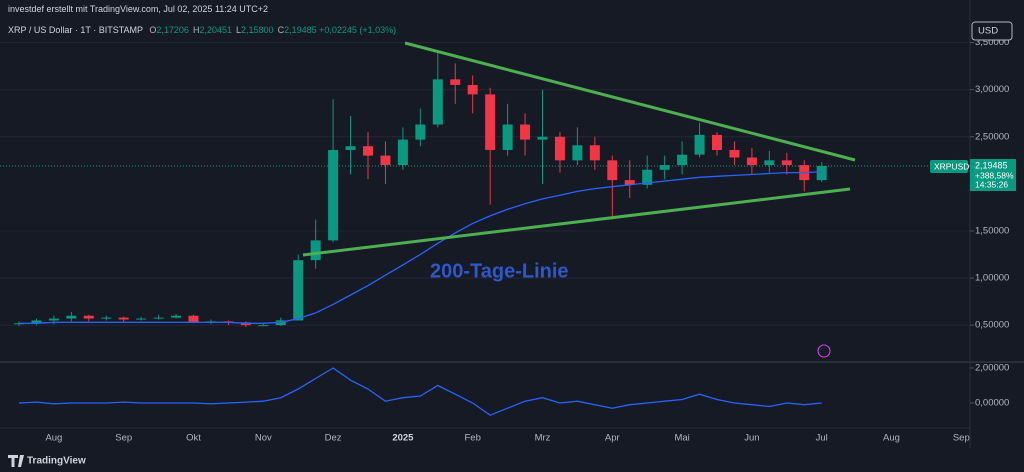  Describe the element at coordinates (992, 278) in the screenshot. I see `y-tick-label: 1,00000` at that location.